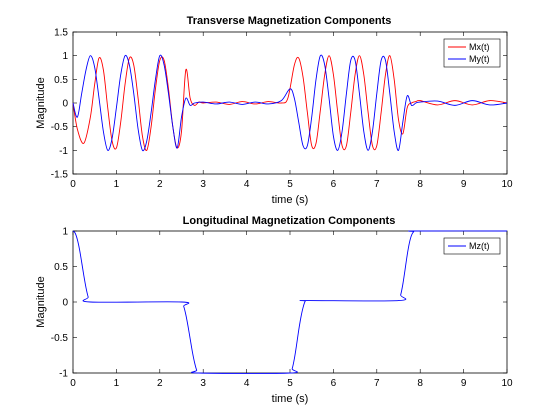  What do you see at coordinates (289, 21) in the screenshot?
I see `chart-title: Transverse Magnetization Components` at bounding box center [289, 21].